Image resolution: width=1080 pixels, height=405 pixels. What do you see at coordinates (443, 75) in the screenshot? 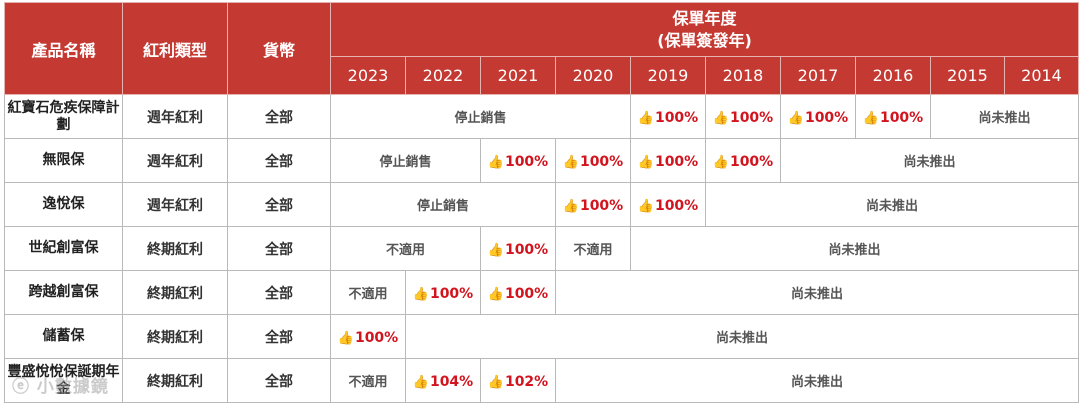
I see `year-header-2022: 2022` at bounding box center [443, 75].